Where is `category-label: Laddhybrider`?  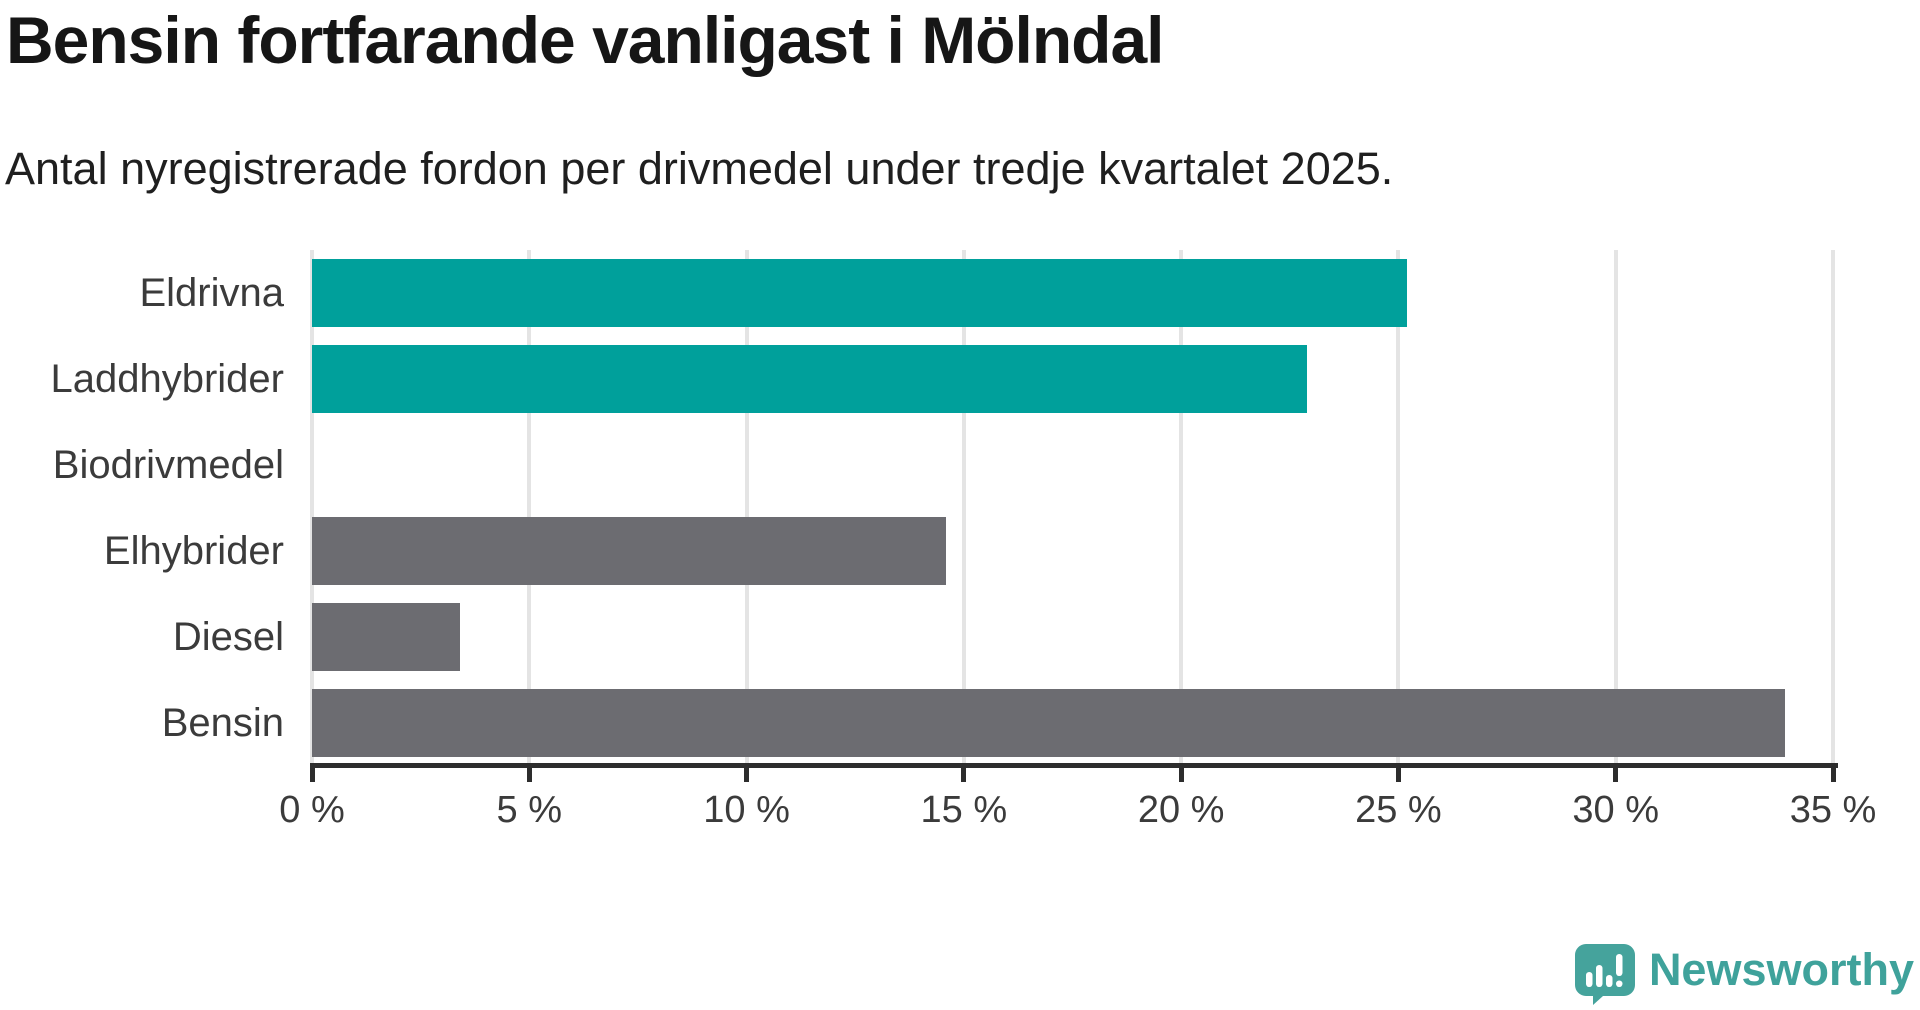
category-label: Laddhybrider is located at coordinates (167, 378).